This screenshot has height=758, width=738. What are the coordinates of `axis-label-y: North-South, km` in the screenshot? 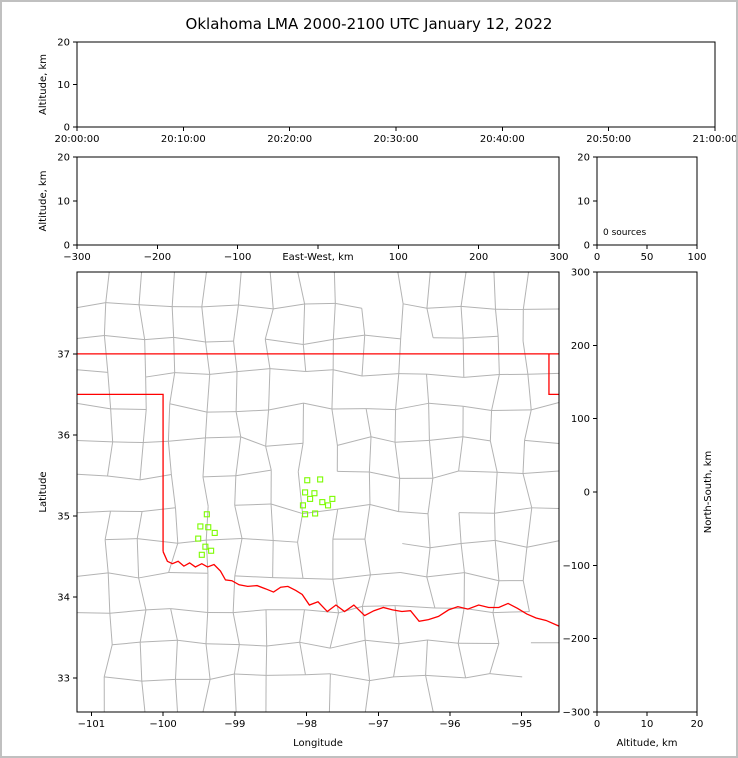 It's located at (708, 492).